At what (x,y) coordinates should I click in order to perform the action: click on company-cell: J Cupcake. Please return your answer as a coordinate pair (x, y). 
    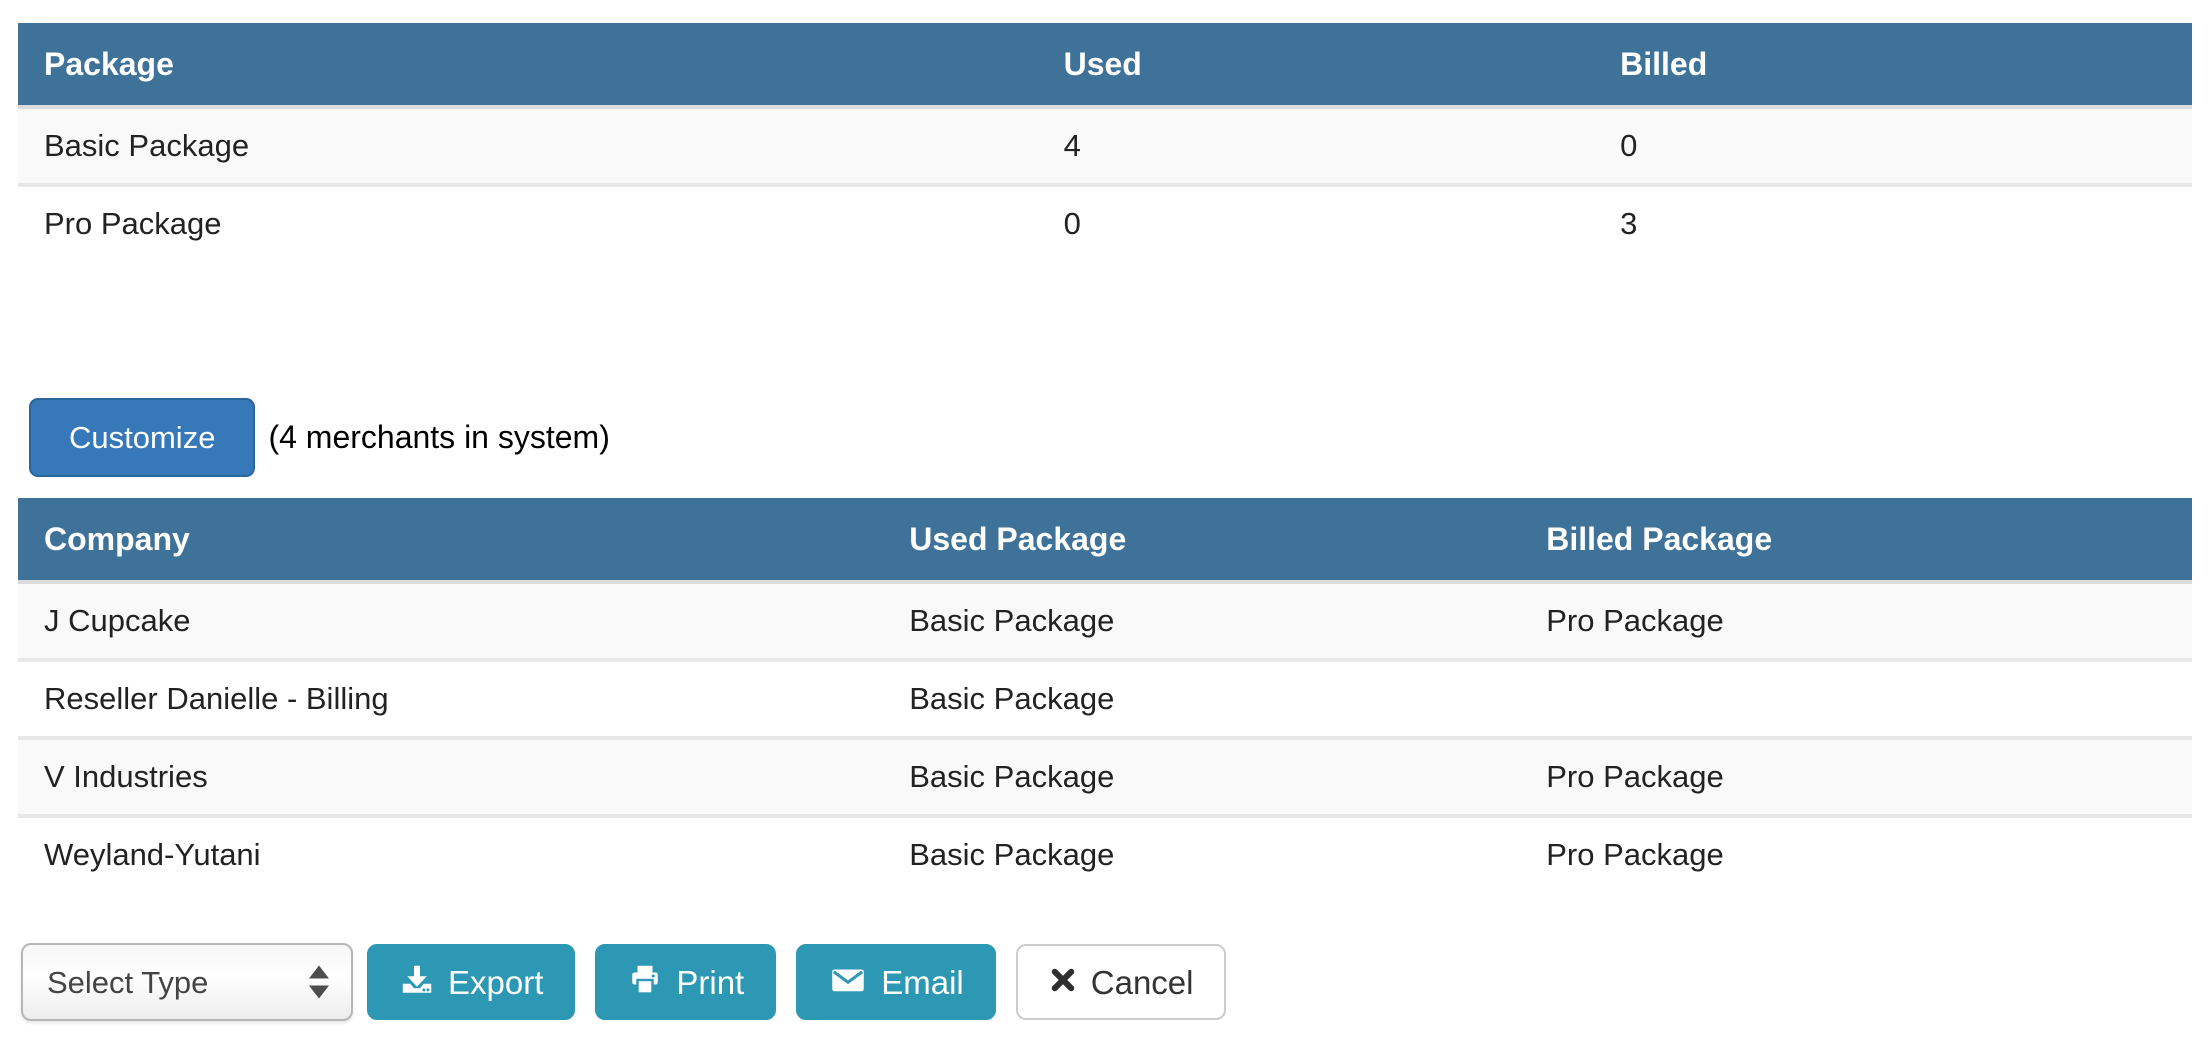
    Looking at the image, I should click on (451, 621).